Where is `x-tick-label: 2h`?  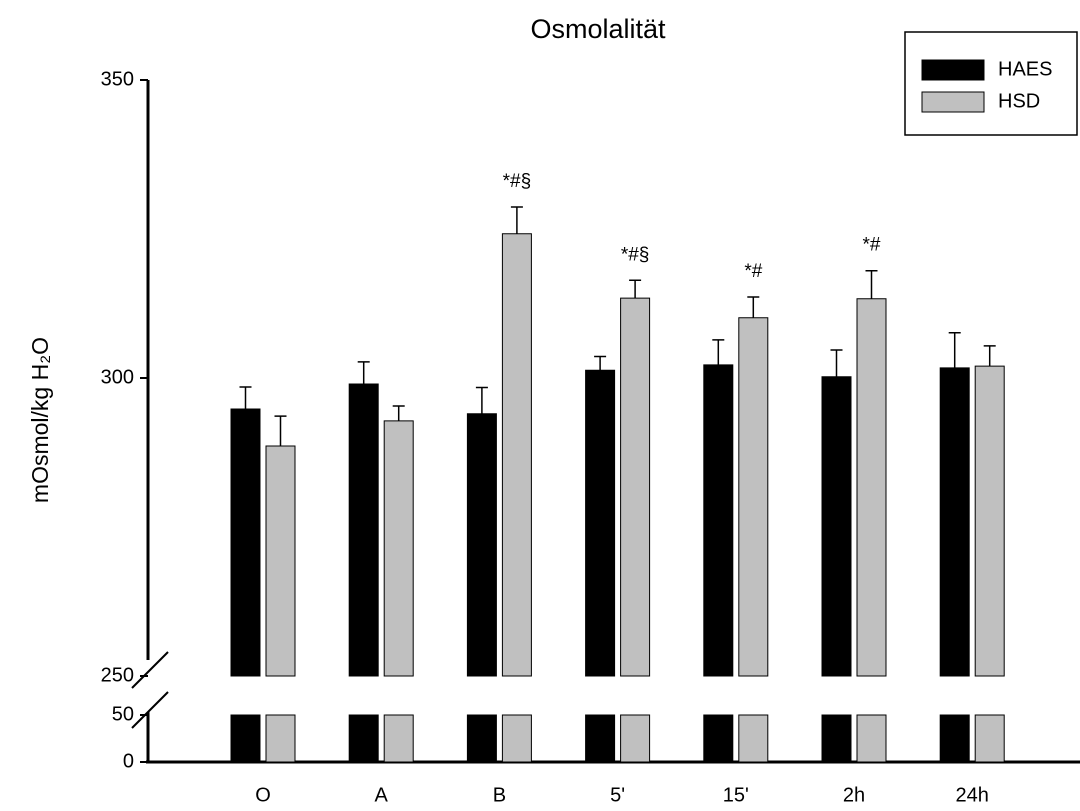
x-tick-label: 2h is located at coordinates (854, 795).